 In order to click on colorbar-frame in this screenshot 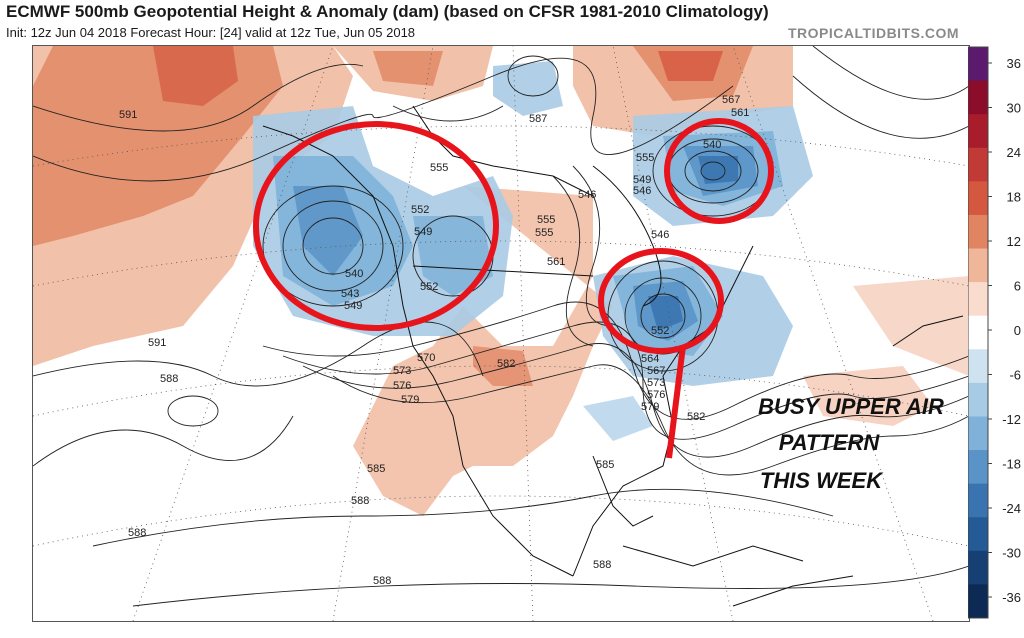, I will do `click(978, 332)`.